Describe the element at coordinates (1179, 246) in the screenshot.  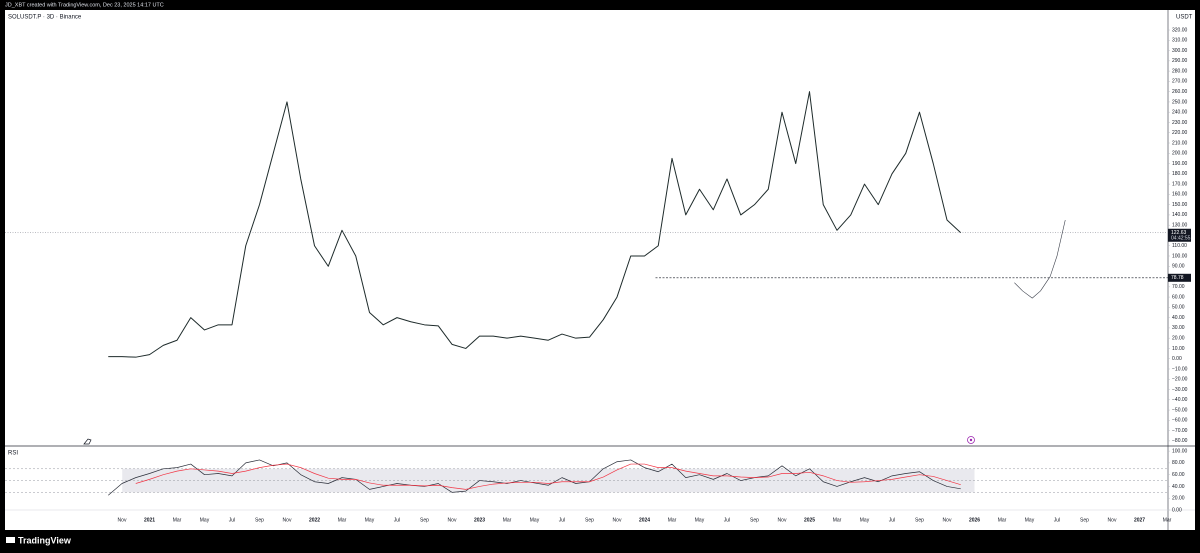
I see `y-tick-label: 110.00` at that location.